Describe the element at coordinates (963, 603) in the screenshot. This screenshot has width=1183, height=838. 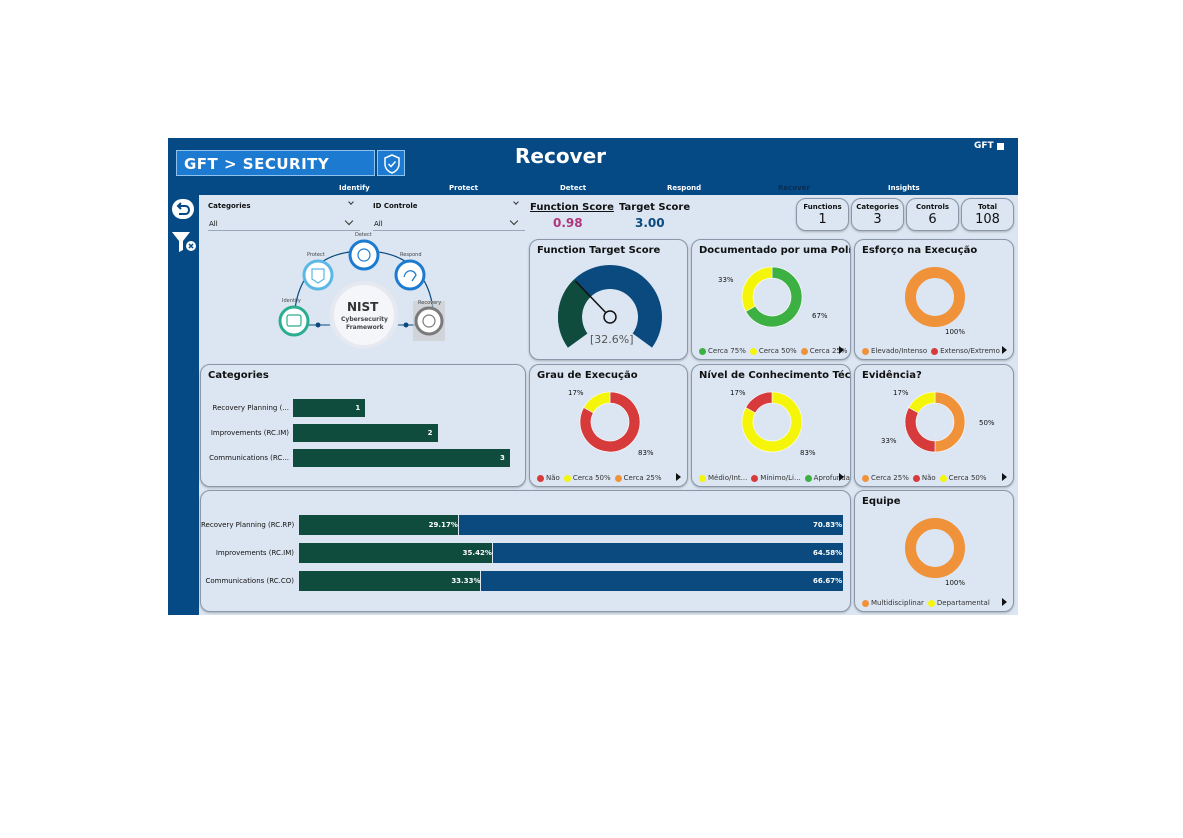
I see `legend-label: Departamental` at that location.